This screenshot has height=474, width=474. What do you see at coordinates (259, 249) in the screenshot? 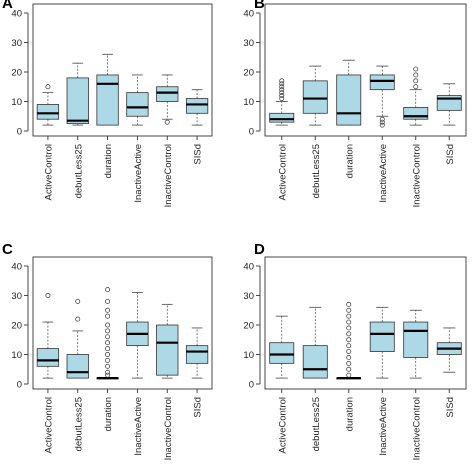
I see `panel-letter: D` at bounding box center [259, 249].